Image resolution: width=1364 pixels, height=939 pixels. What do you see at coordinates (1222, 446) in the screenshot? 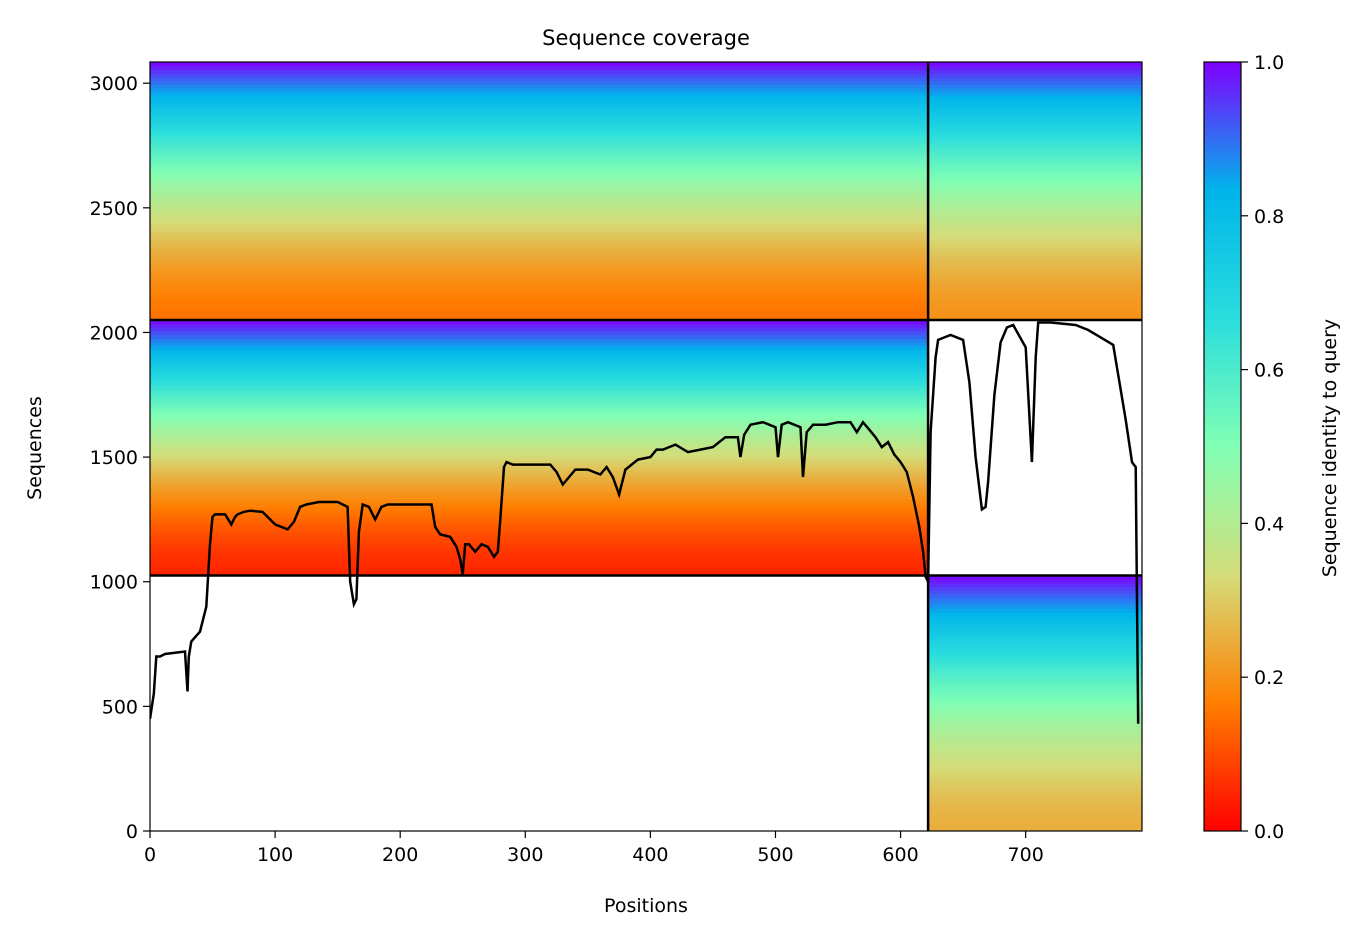
I see `colorbar-gradient` at bounding box center [1222, 446].